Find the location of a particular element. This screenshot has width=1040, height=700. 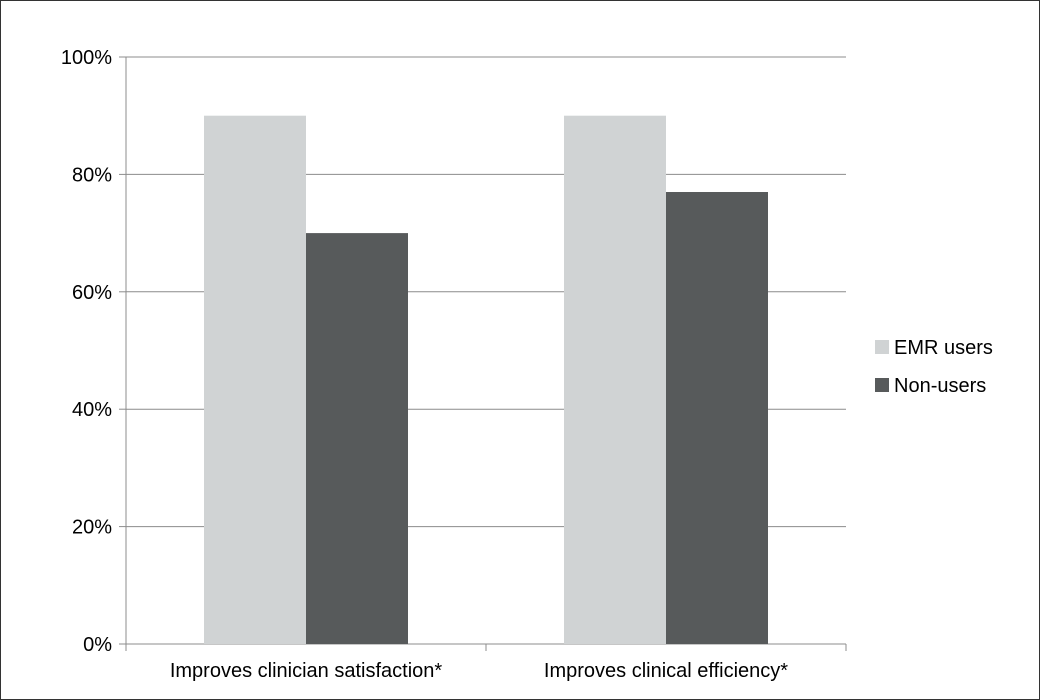

legend-label: Non-users is located at coordinates (940, 386).